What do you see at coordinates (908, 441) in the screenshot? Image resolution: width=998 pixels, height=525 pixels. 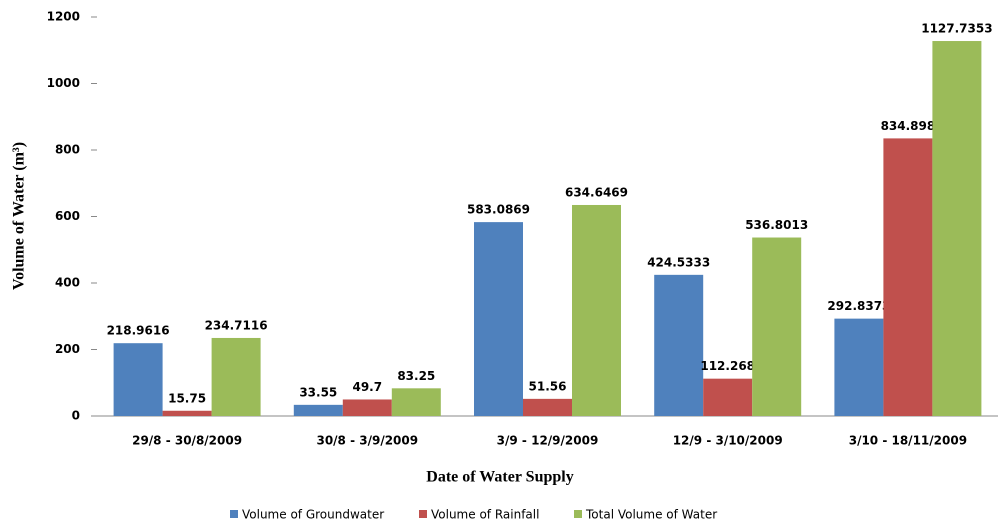 I see `x-tick-label: 3/10 - 18/11/2009` at bounding box center [908, 441].